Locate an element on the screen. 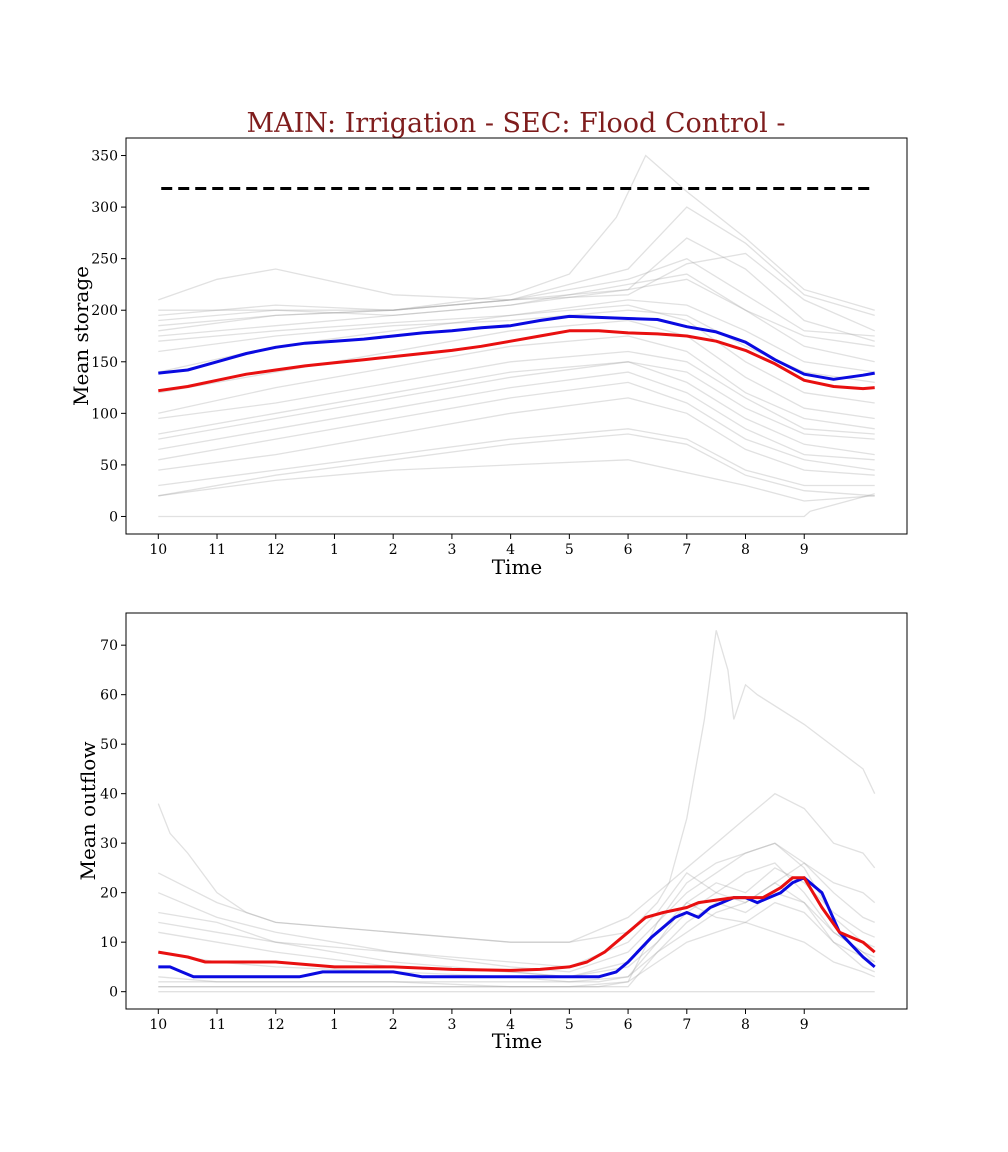  outflow-red-line is located at coordinates (517, 924).